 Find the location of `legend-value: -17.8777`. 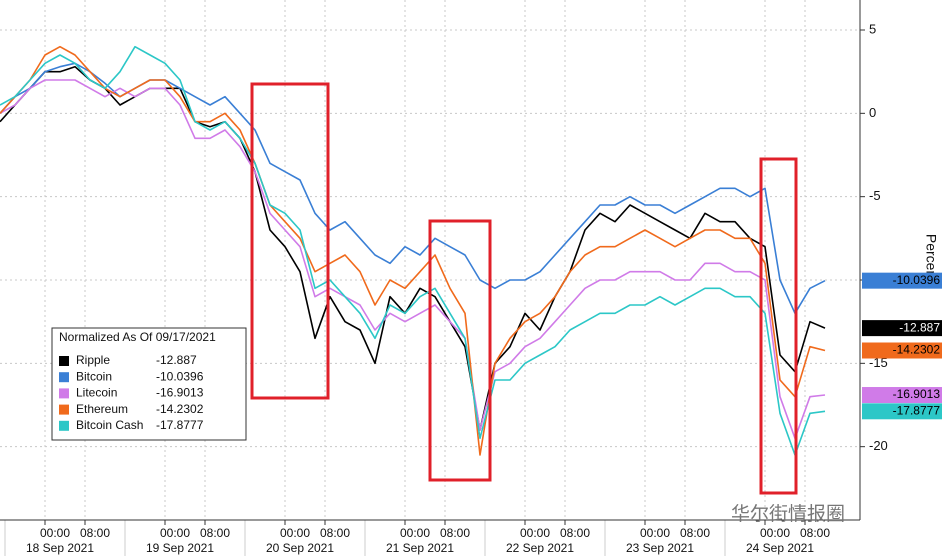

legend-value: -17.8777 is located at coordinates (180, 425).